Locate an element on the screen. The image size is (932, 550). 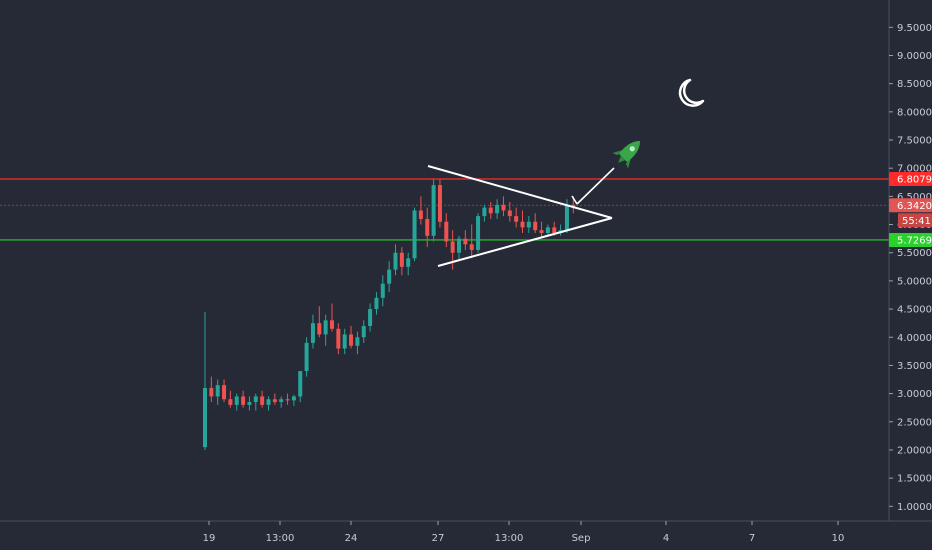
price-tag-6.3420: 6.3420 is located at coordinates (910, 205).